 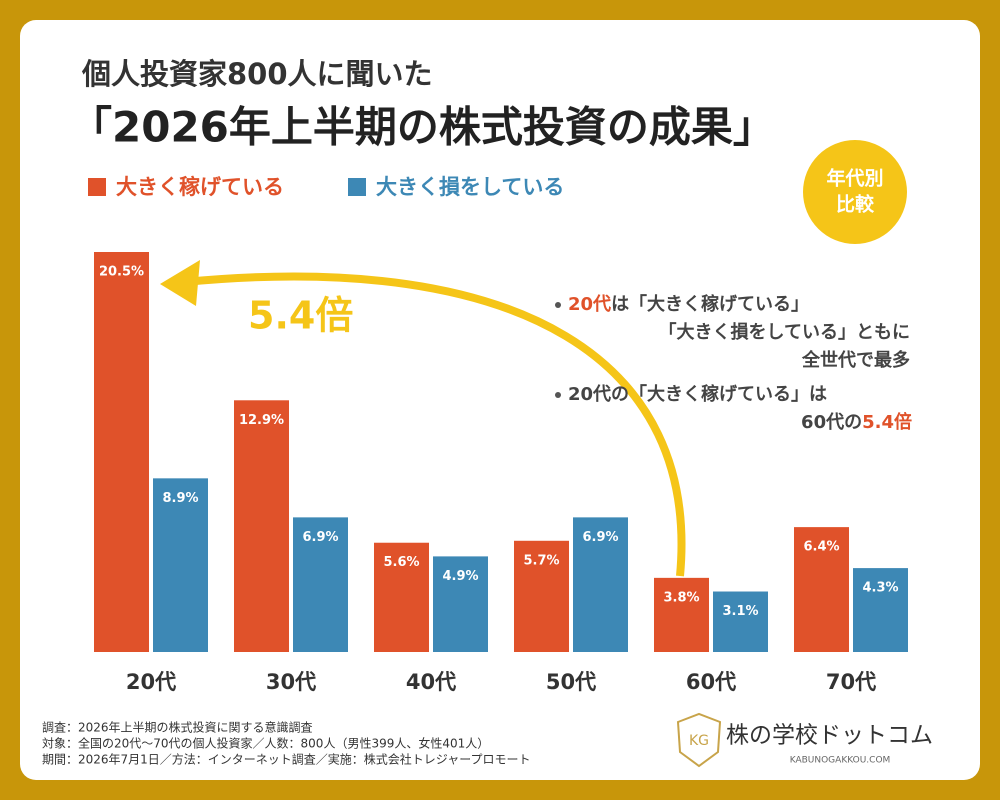 What do you see at coordinates (121, 272) in the screenshot?
I see `value-label: 20.5%` at bounding box center [121, 272].